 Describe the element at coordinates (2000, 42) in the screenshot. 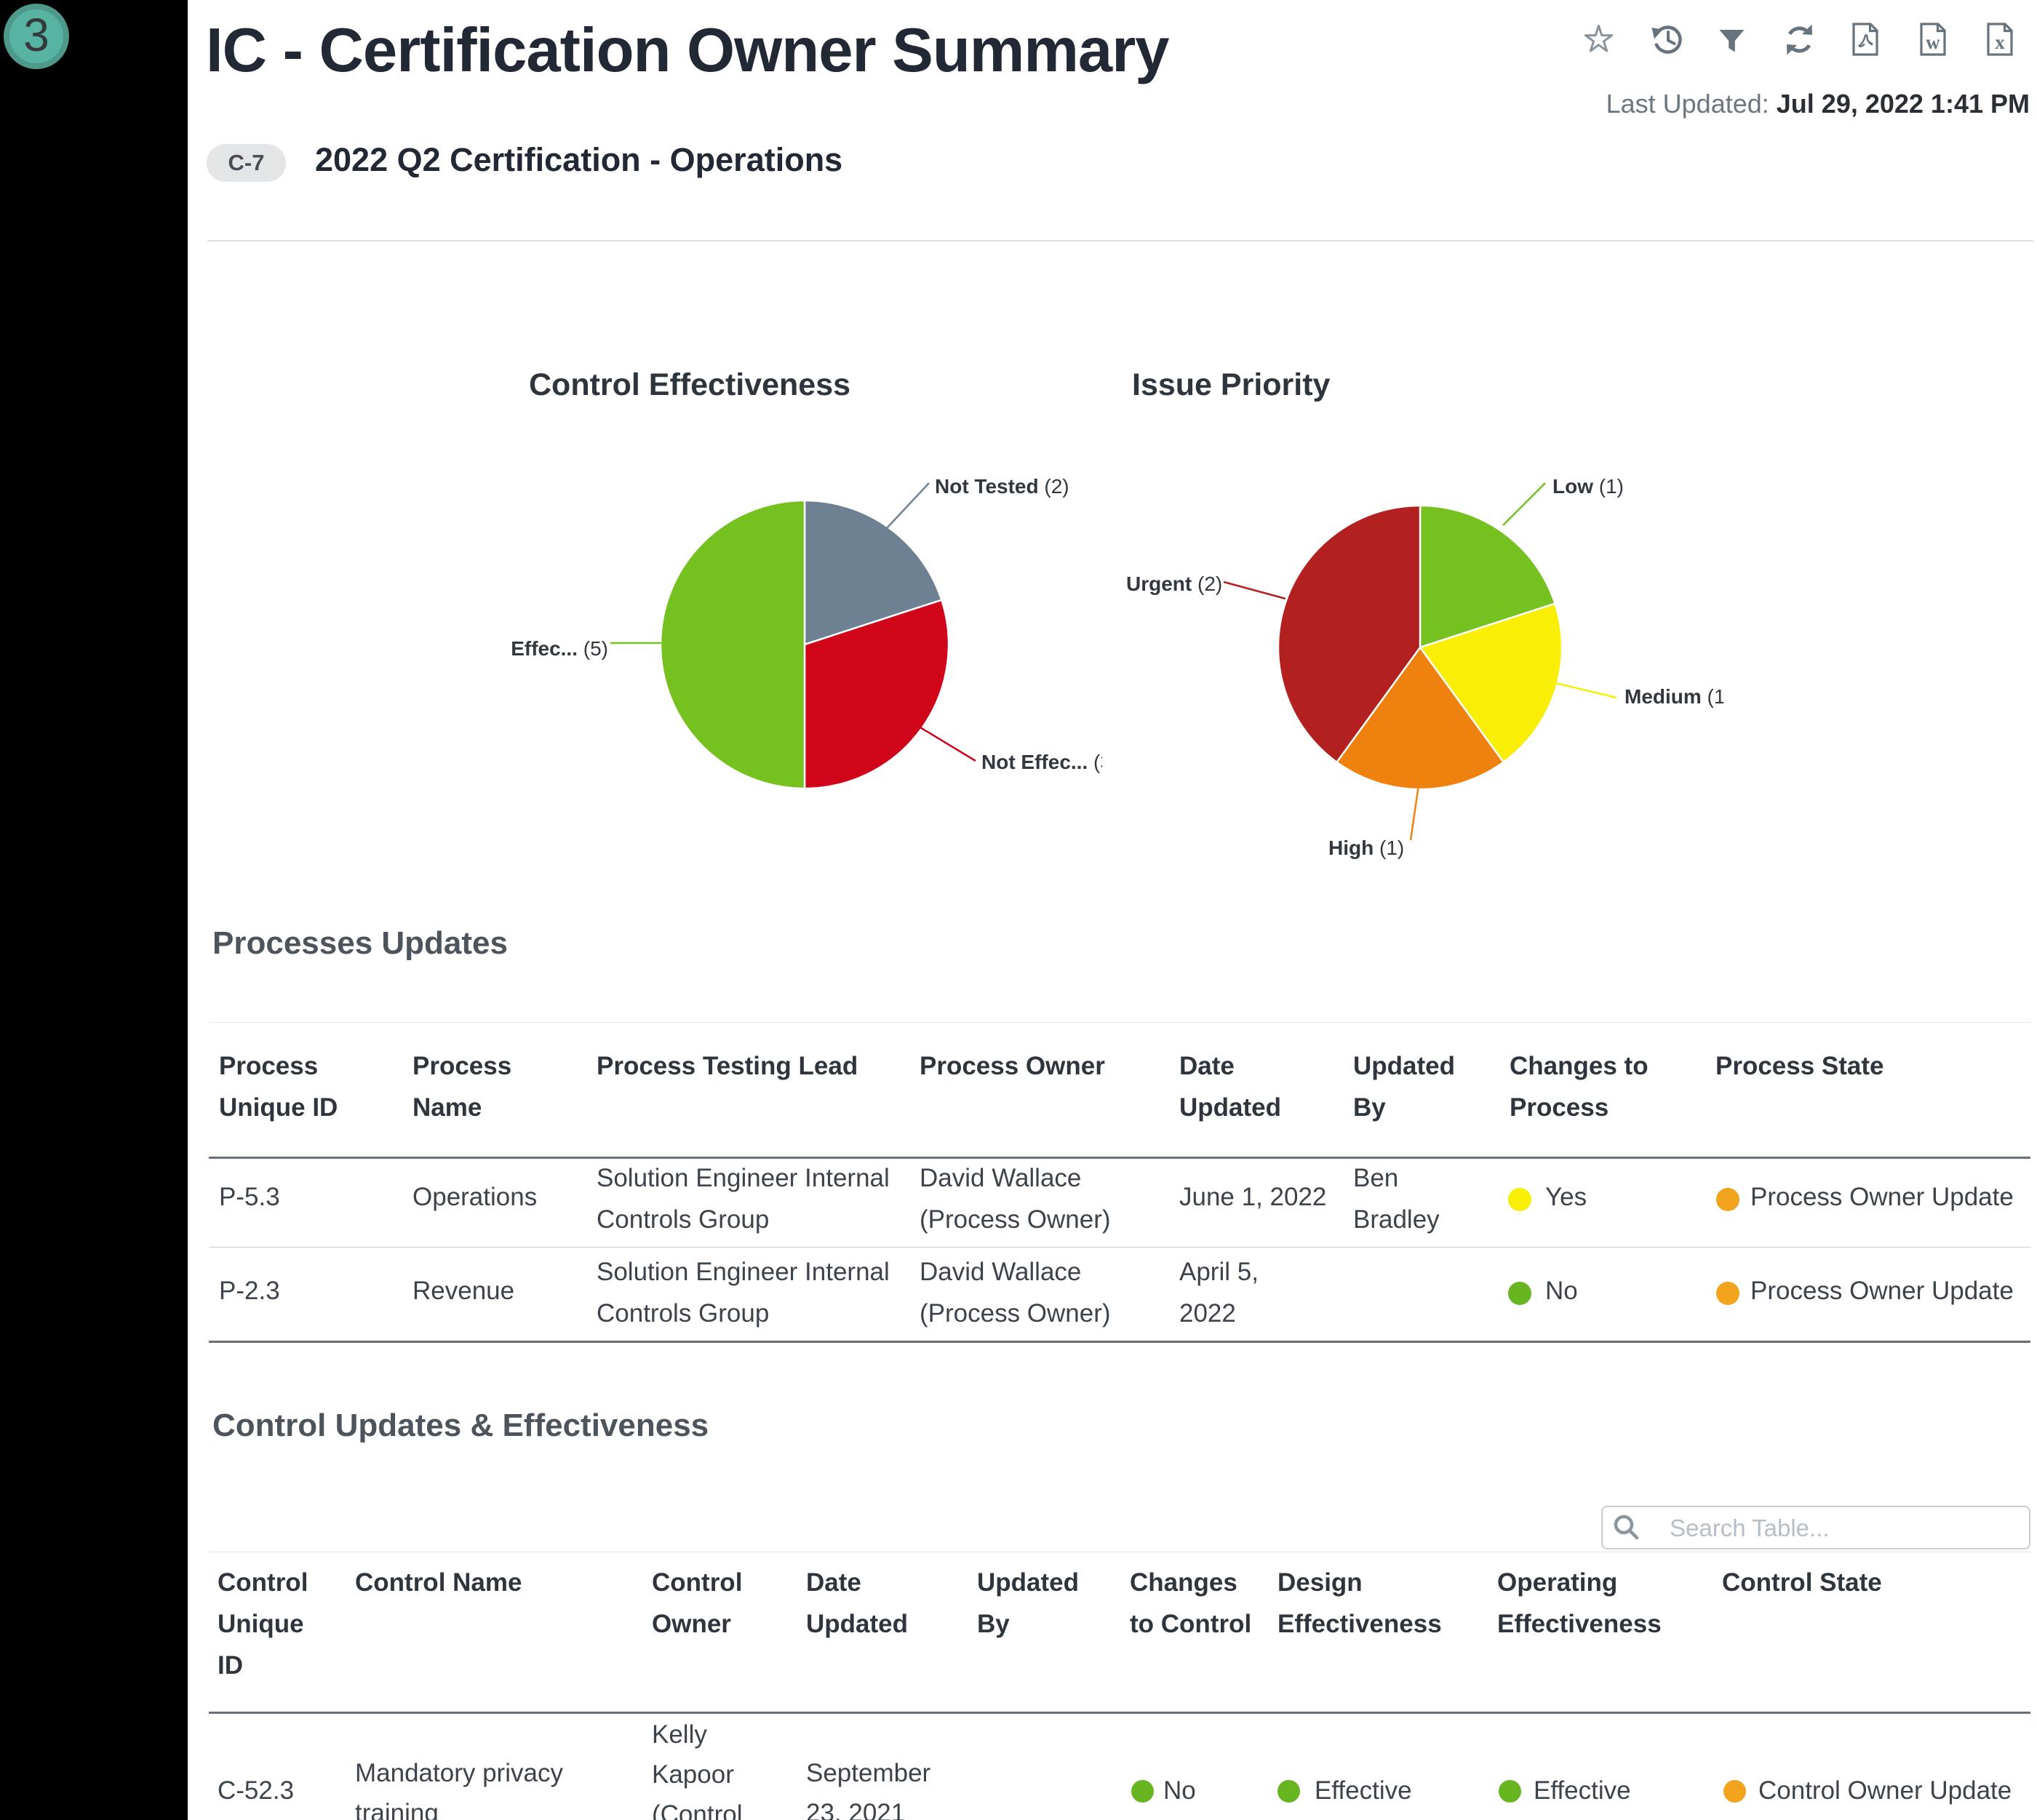

I see `svg-text: x` at that location.